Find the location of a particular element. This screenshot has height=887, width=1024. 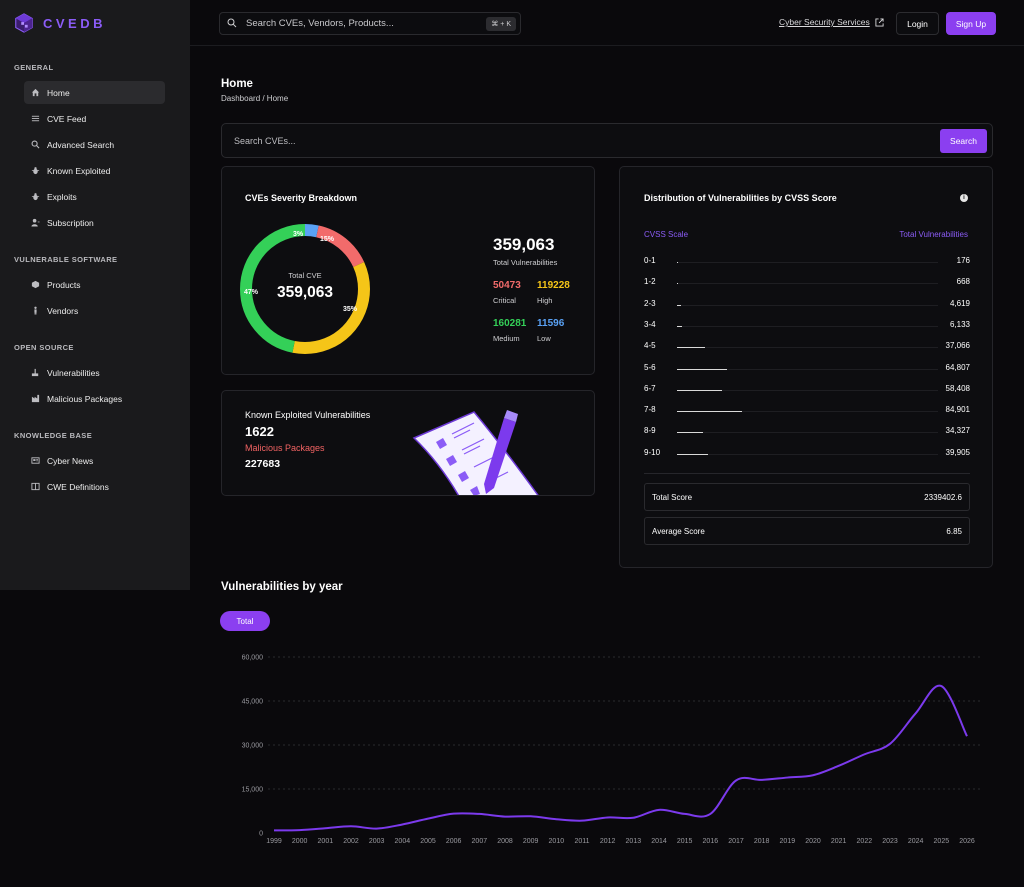

total-vulnerabilities-label: Total Vulnerabilities is located at coordinates (525, 262).